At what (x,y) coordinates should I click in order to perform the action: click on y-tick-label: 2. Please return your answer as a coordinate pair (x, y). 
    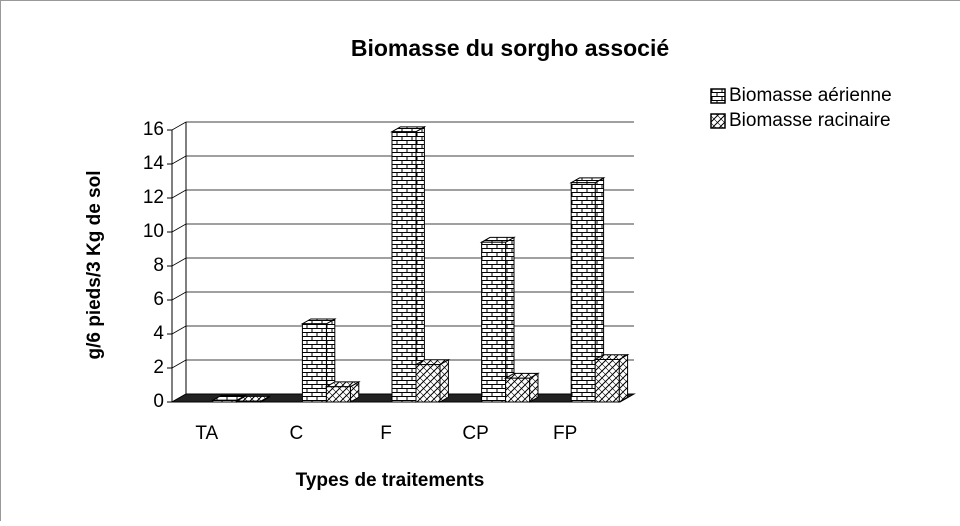
    Looking at the image, I should click on (158, 367).